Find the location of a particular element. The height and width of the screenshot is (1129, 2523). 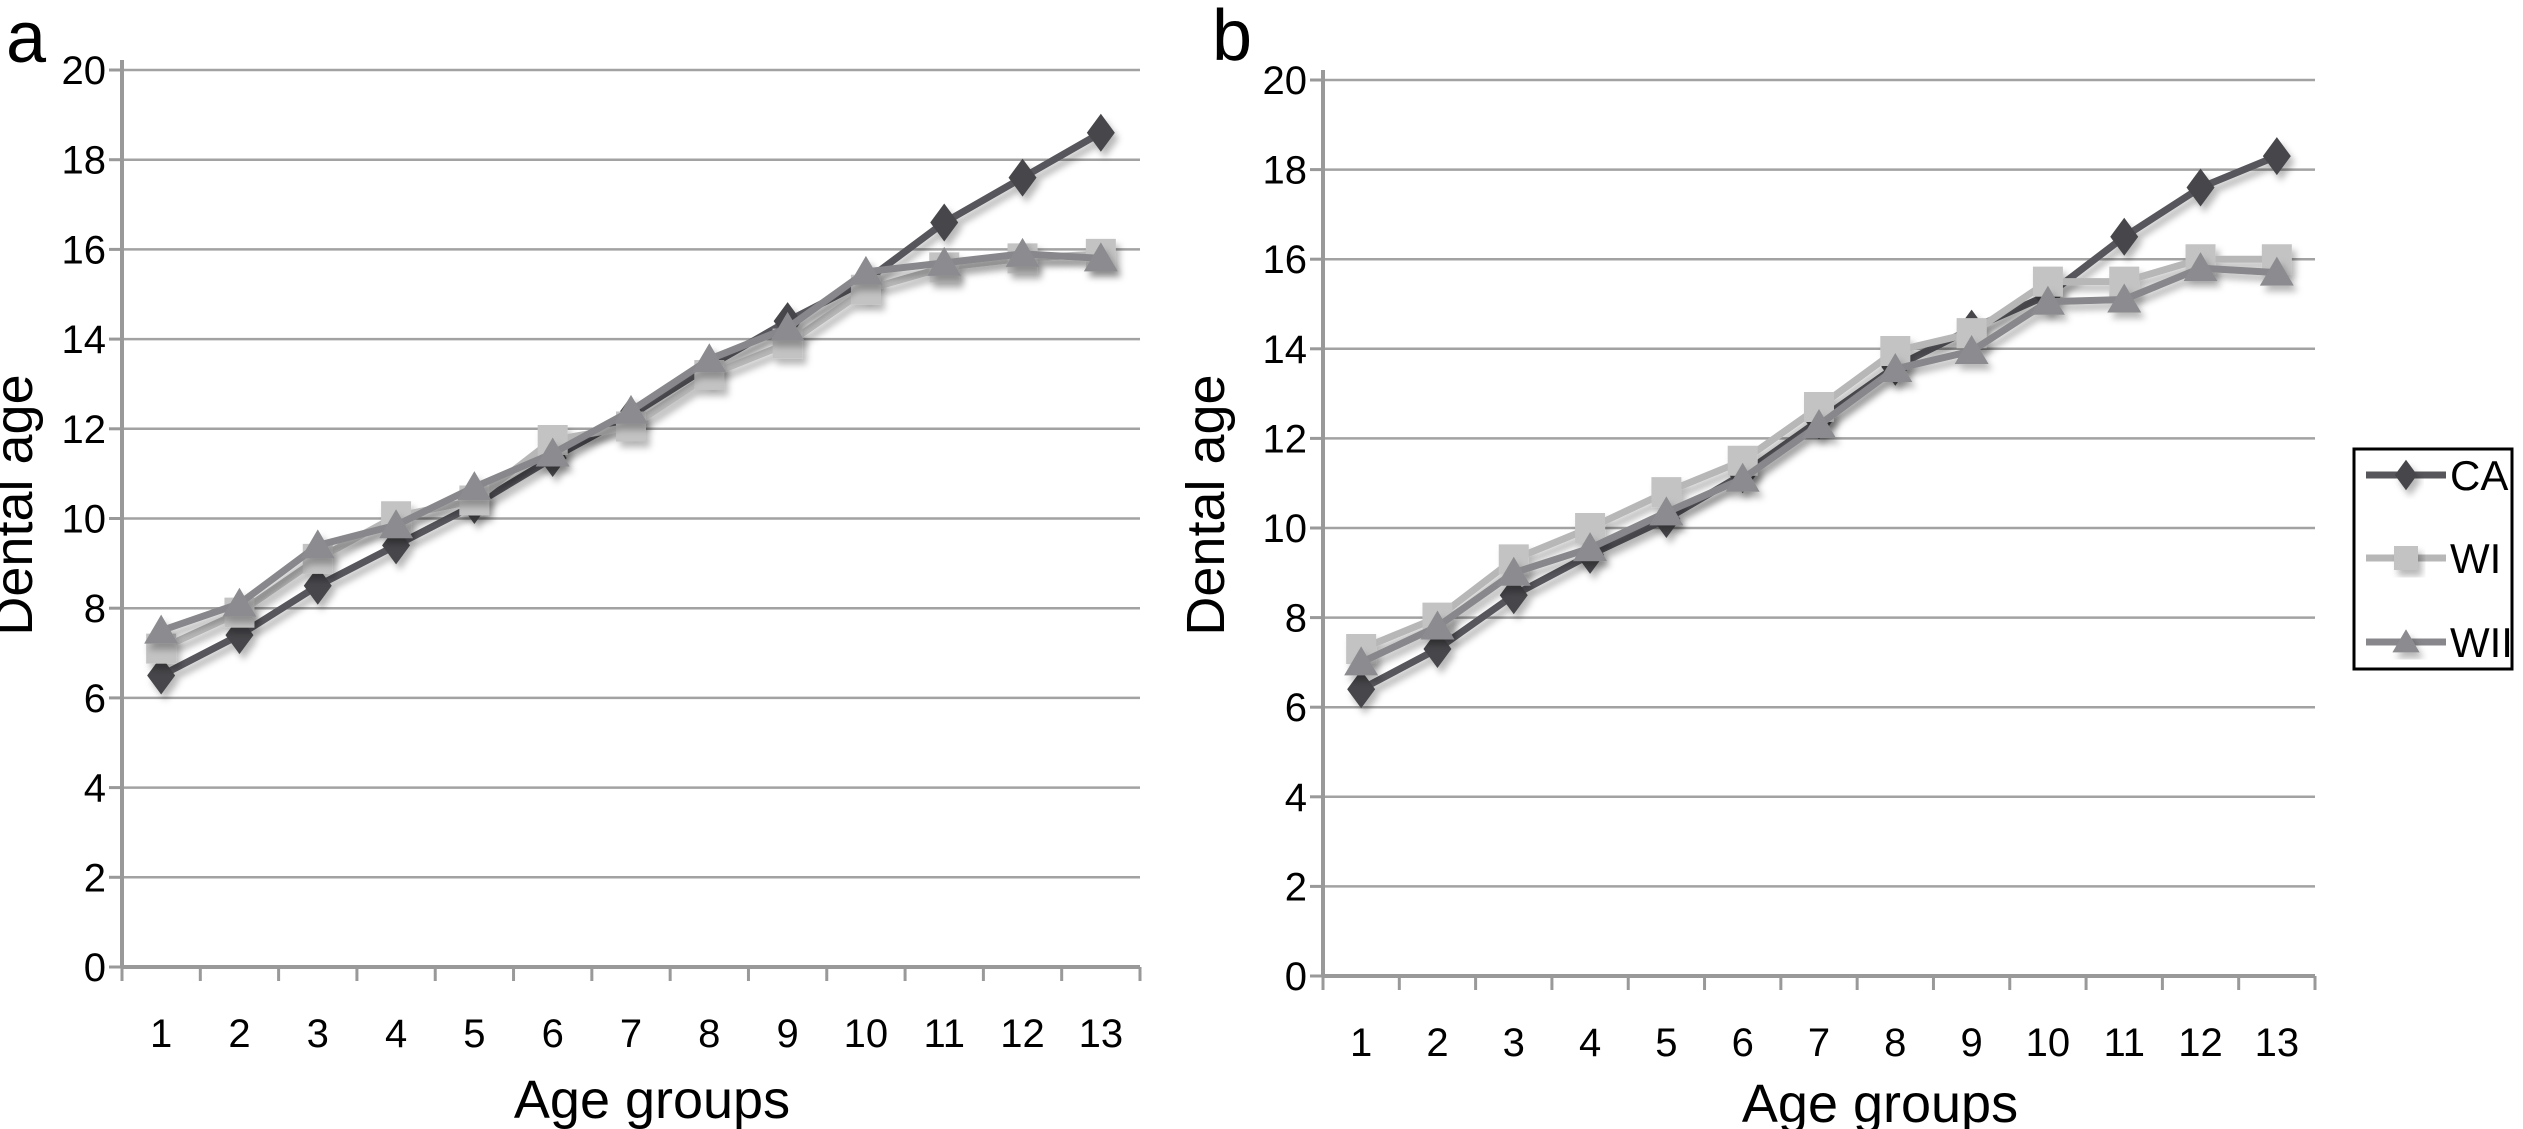

panel-a-x-tick-label-1: 1 is located at coordinates (161, 1034).